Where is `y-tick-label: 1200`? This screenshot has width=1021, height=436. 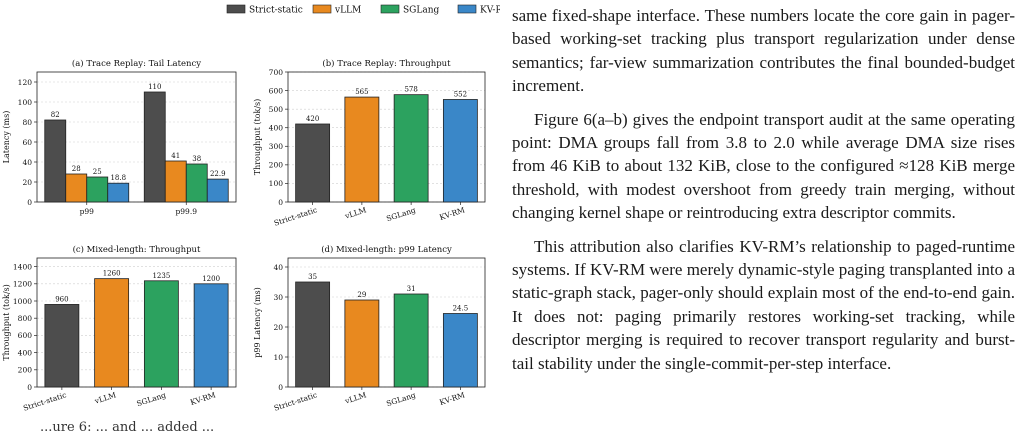
y-tick-label: 1200 is located at coordinates (22, 284).